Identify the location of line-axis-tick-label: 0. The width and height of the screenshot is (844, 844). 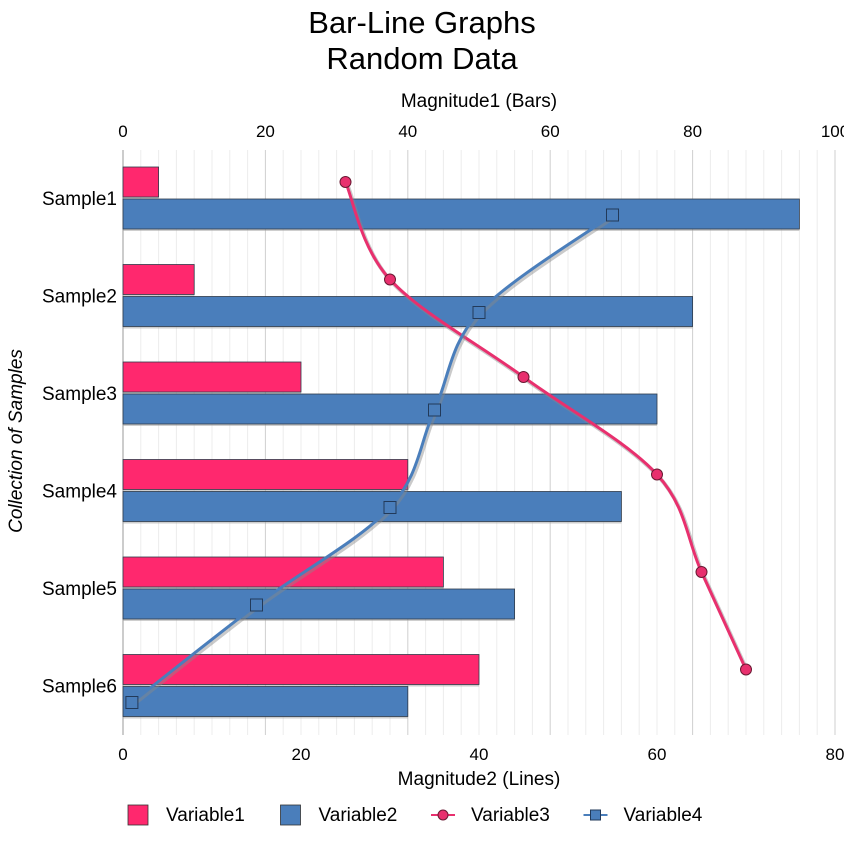
(122, 754).